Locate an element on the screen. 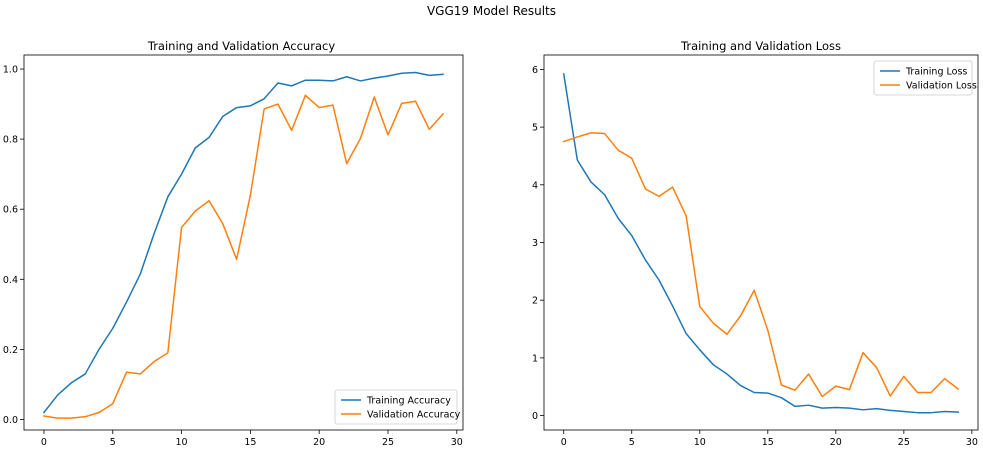 The image size is (983, 458). accuracy-x-tick-label: 20 is located at coordinates (319, 442).